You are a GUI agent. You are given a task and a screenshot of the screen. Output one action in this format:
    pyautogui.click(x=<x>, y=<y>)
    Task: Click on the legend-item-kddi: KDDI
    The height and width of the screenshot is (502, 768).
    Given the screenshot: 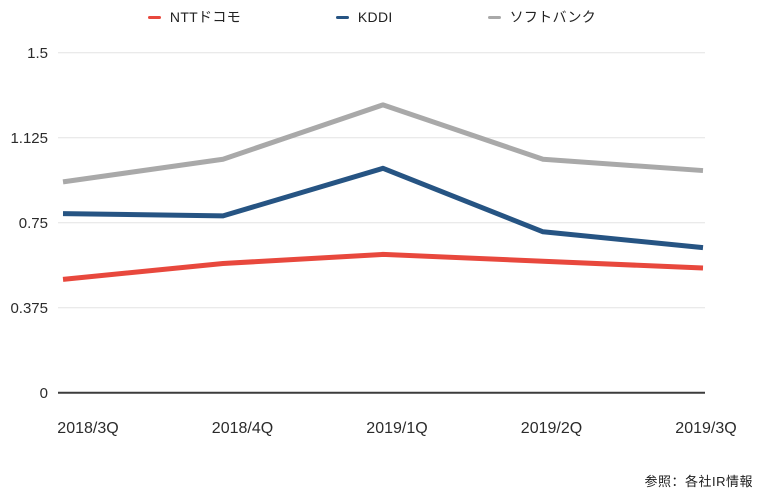 What is the action you would take?
    pyautogui.click(x=364, y=17)
    